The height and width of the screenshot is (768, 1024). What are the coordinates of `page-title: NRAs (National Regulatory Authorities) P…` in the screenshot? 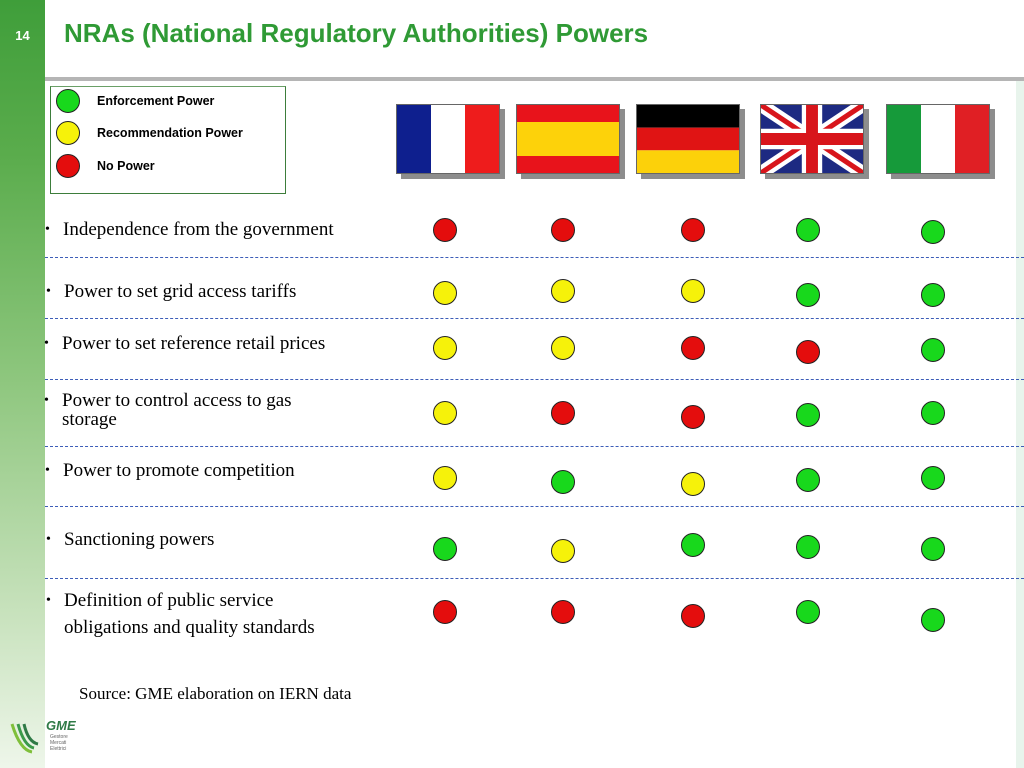 It's located at (356, 33).